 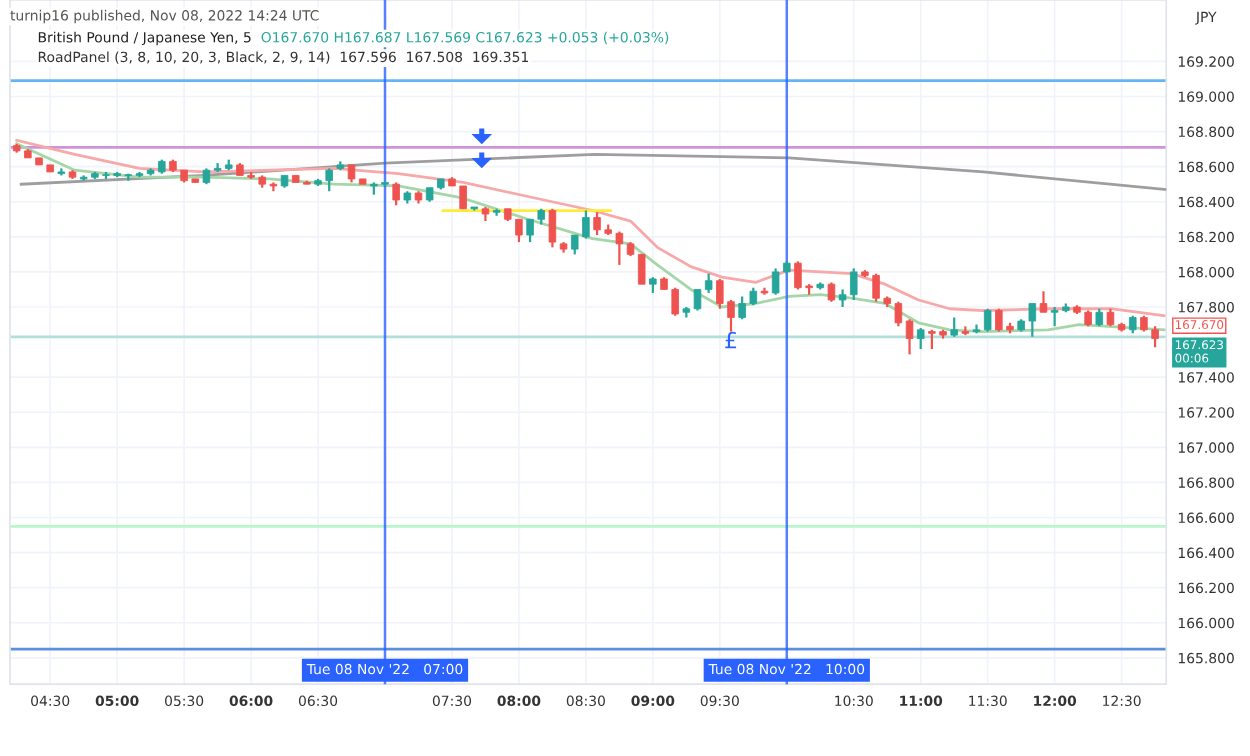 What do you see at coordinates (731, 340) in the screenshot?
I see `annotation: £` at bounding box center [731, 340].